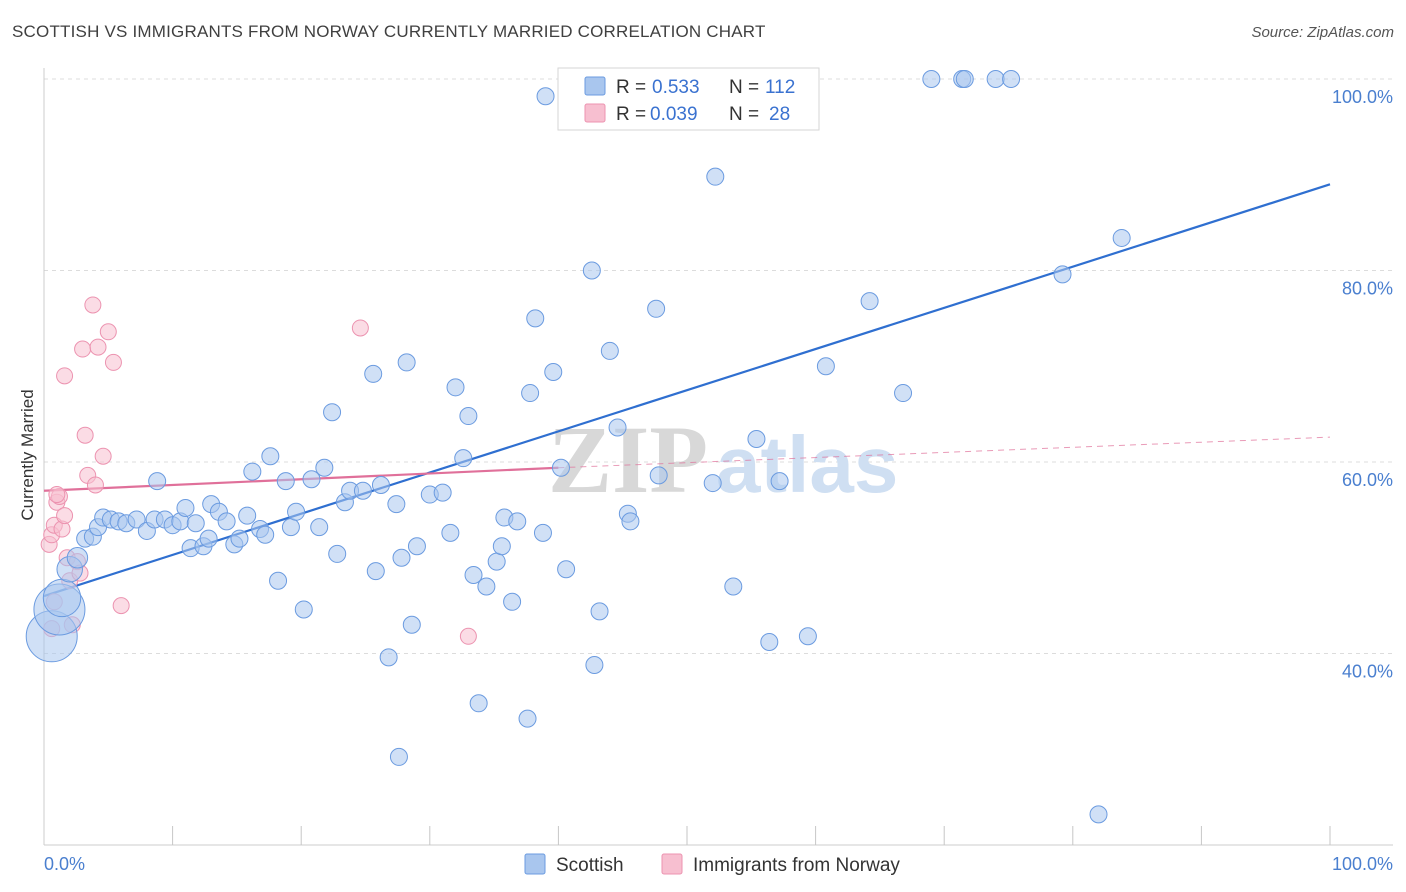  I want to click on legend-n-norway: 28, so click(779, 114).